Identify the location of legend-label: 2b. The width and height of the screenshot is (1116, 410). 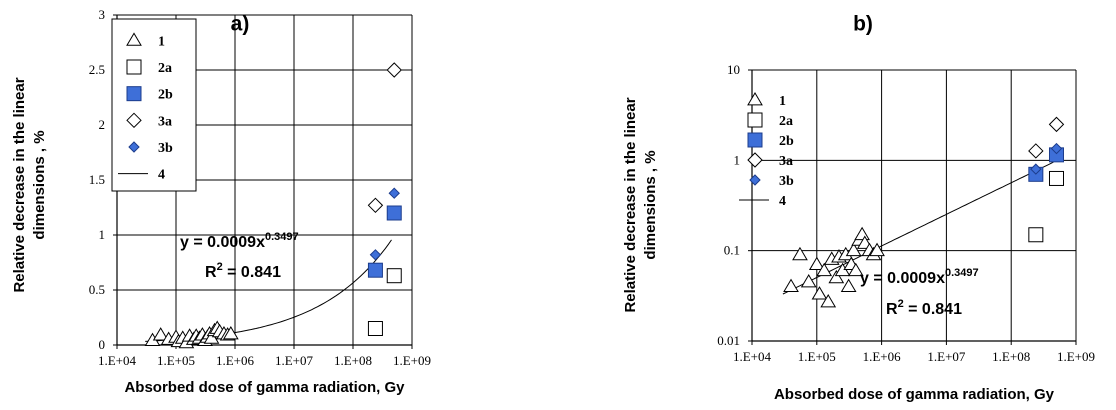
(786, 141).